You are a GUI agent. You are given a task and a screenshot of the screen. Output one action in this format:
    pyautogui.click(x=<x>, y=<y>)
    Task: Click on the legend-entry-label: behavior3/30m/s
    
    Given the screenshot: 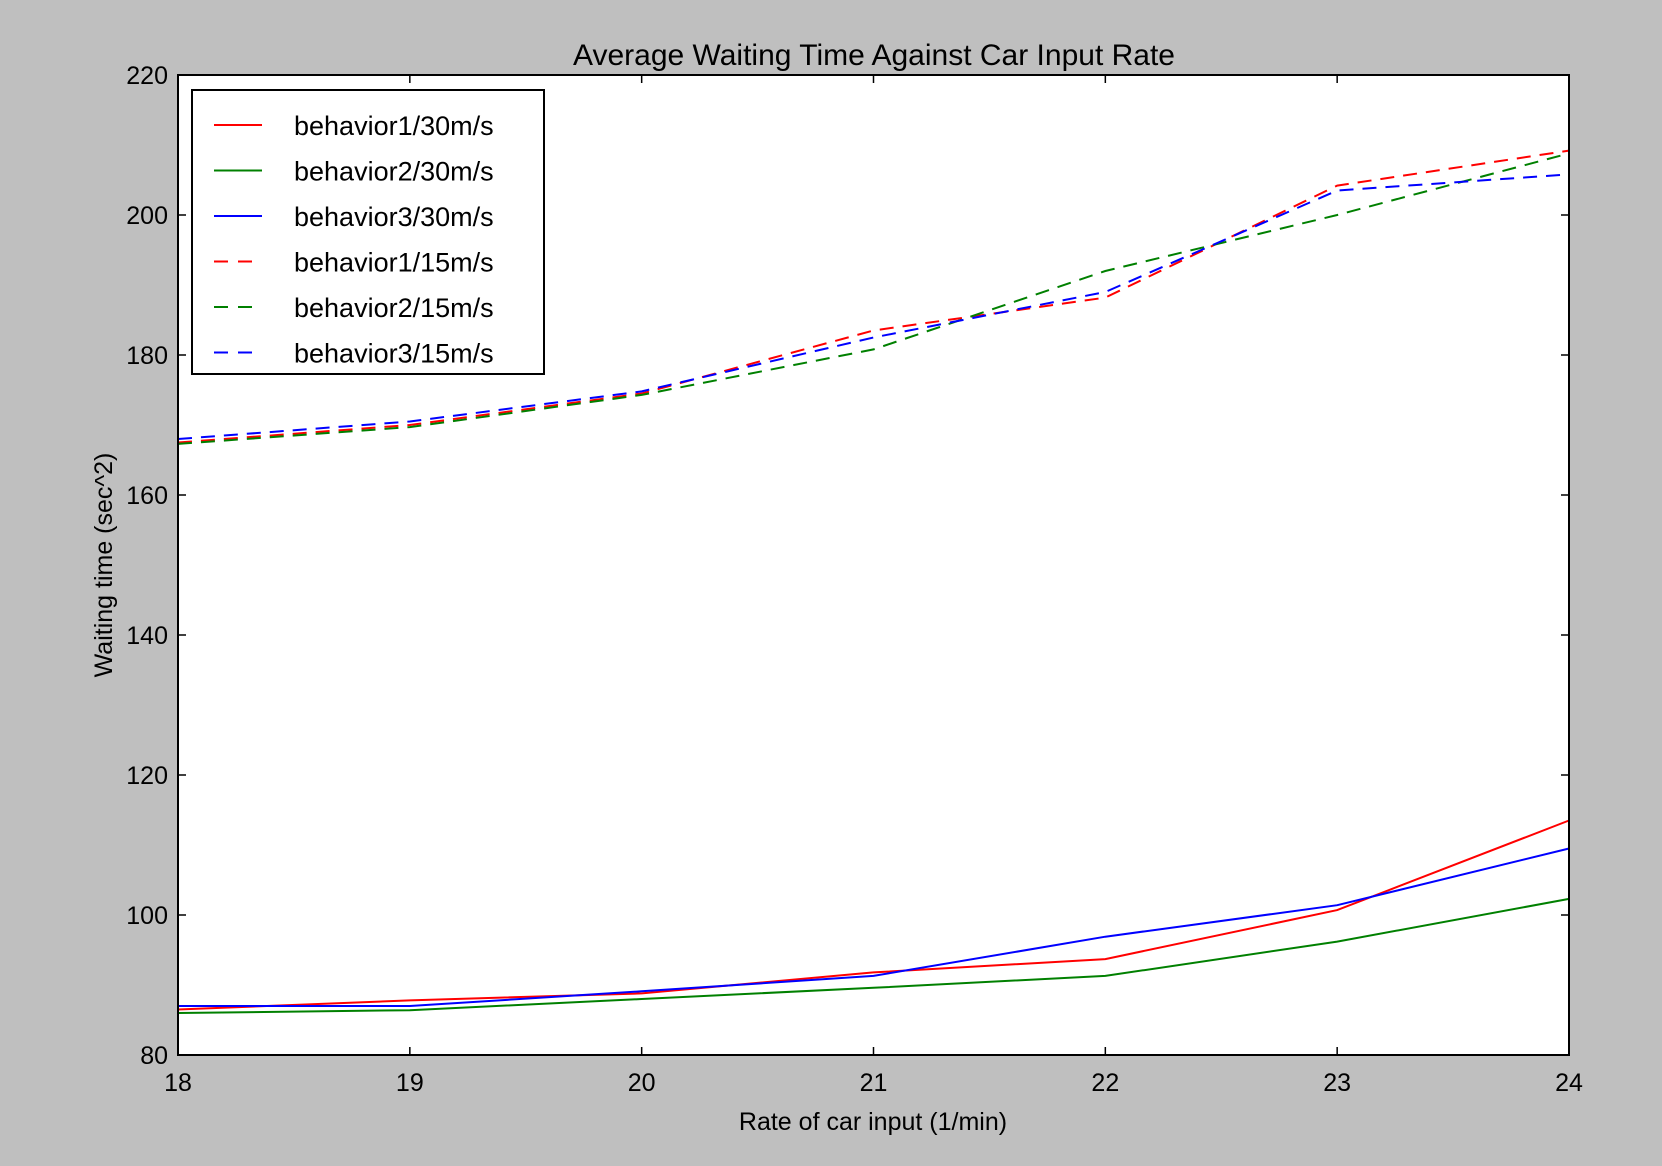 What is the action you would take?
    pyautogui.click(x=394, y=217)
    